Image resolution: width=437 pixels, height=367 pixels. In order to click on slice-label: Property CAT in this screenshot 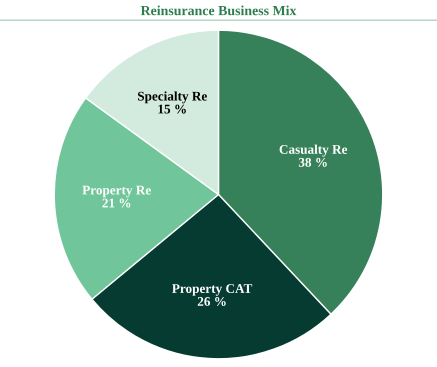, I will do `click(212, 290)`.